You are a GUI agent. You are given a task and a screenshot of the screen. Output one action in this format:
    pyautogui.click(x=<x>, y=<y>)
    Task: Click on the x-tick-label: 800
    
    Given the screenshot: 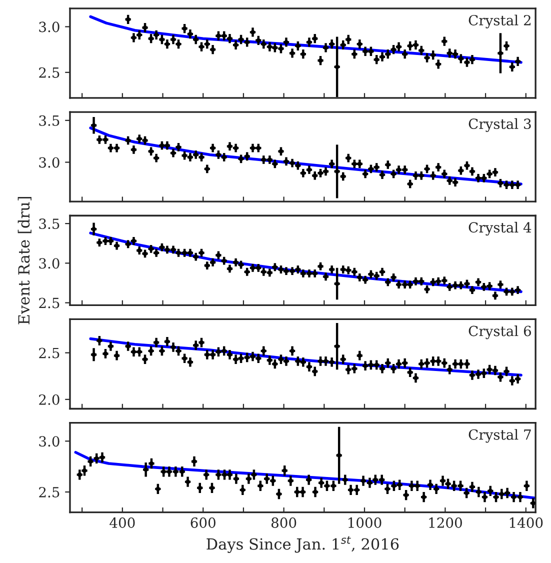 What is the action you would take?
    pyautogui.click(x=283, y=522)
    